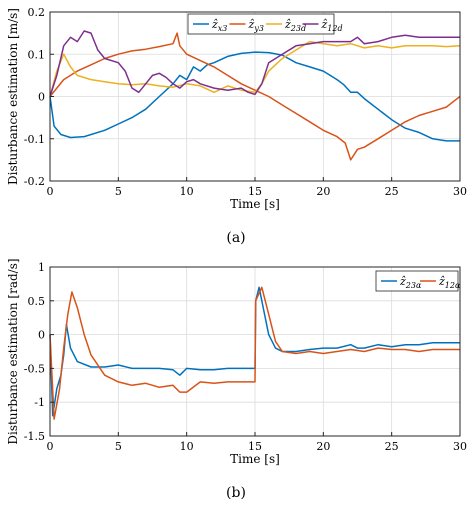 The height and width of the screenshot is (509, 474). What do you see at coordinates (39, 402) in the screenshot?
I see `y-tick-label: -1` at bounding box center [39, 402].